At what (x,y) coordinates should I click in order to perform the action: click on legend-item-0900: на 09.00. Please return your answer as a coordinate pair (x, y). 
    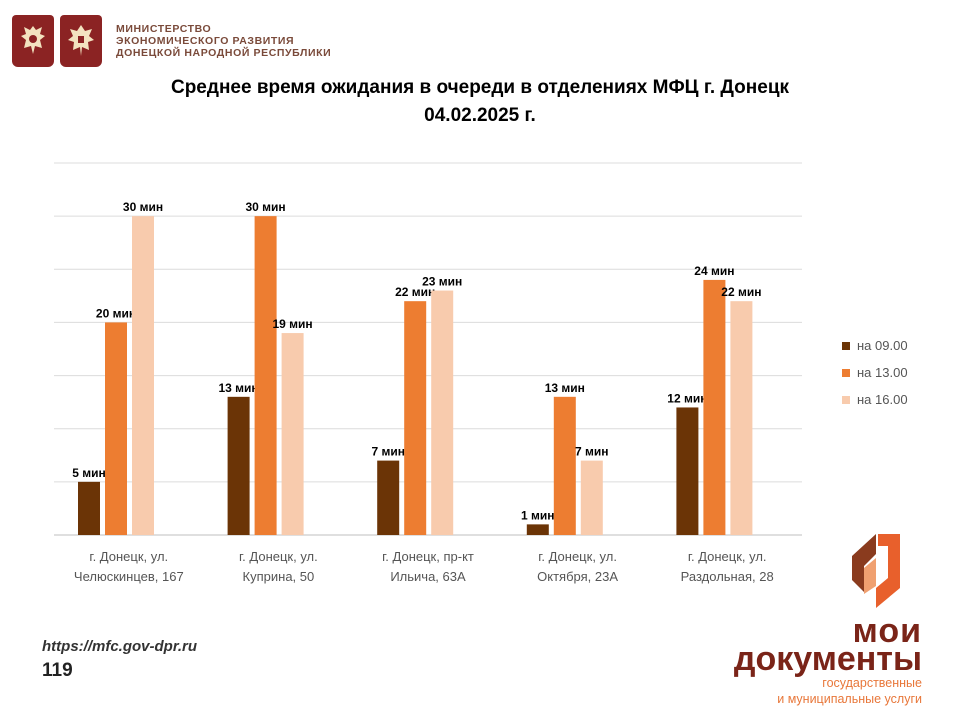
    Looking at the image, I should click on (875, 345).